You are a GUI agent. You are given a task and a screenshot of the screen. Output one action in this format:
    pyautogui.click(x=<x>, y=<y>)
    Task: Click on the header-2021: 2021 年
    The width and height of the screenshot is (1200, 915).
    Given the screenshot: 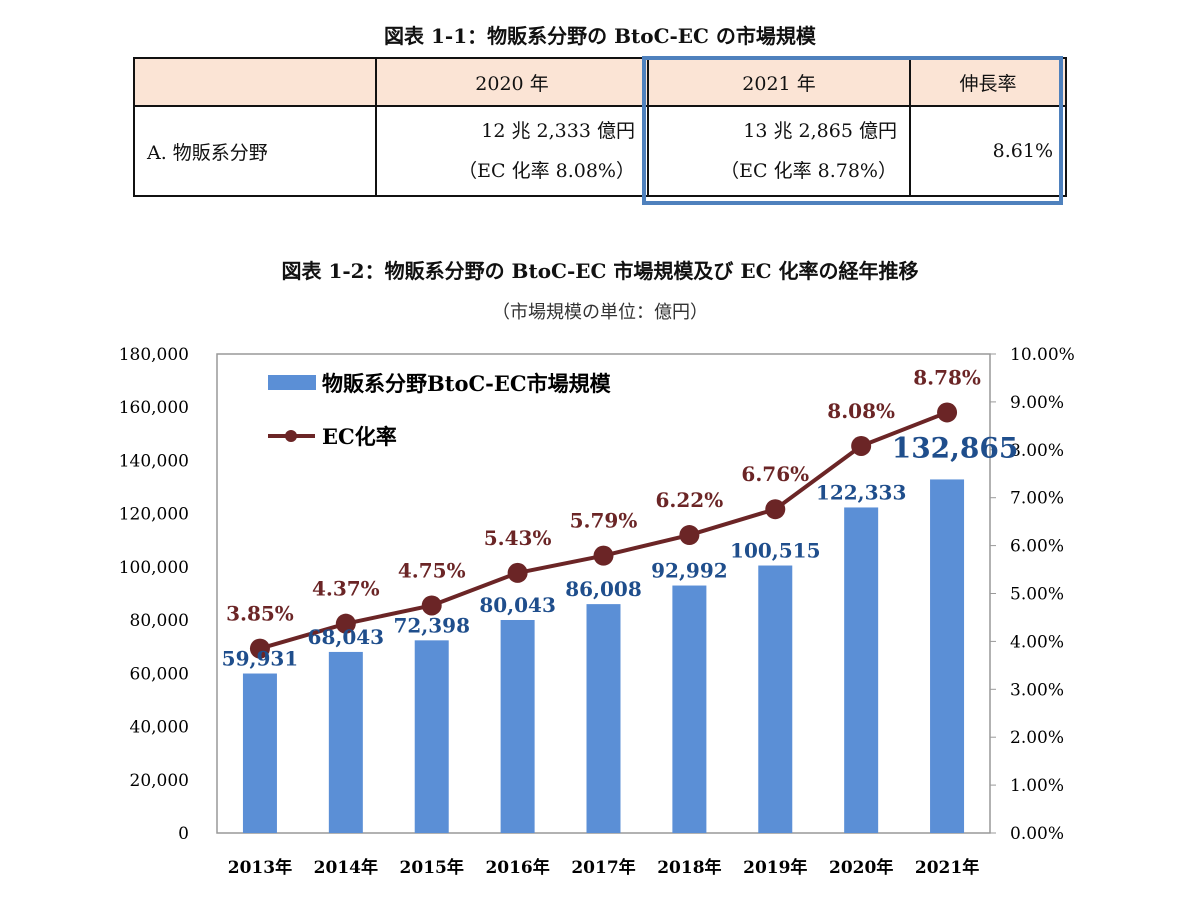 What is the action you would take?
    pyautogui.click(x=779, y=82)
    